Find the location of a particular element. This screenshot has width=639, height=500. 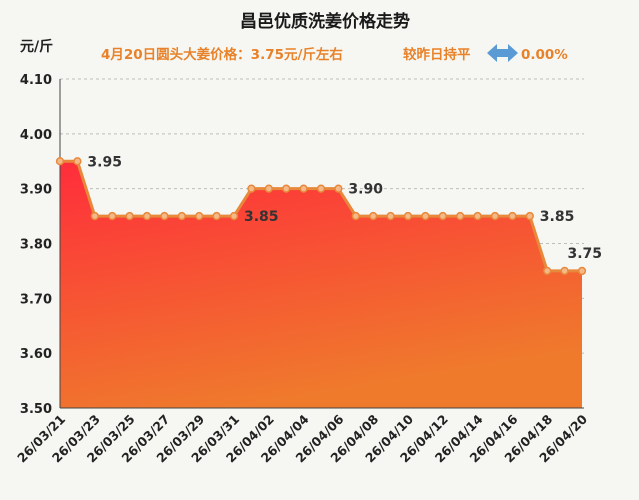

y-tick-label: 4.00 is located at coordinates (36, 135).